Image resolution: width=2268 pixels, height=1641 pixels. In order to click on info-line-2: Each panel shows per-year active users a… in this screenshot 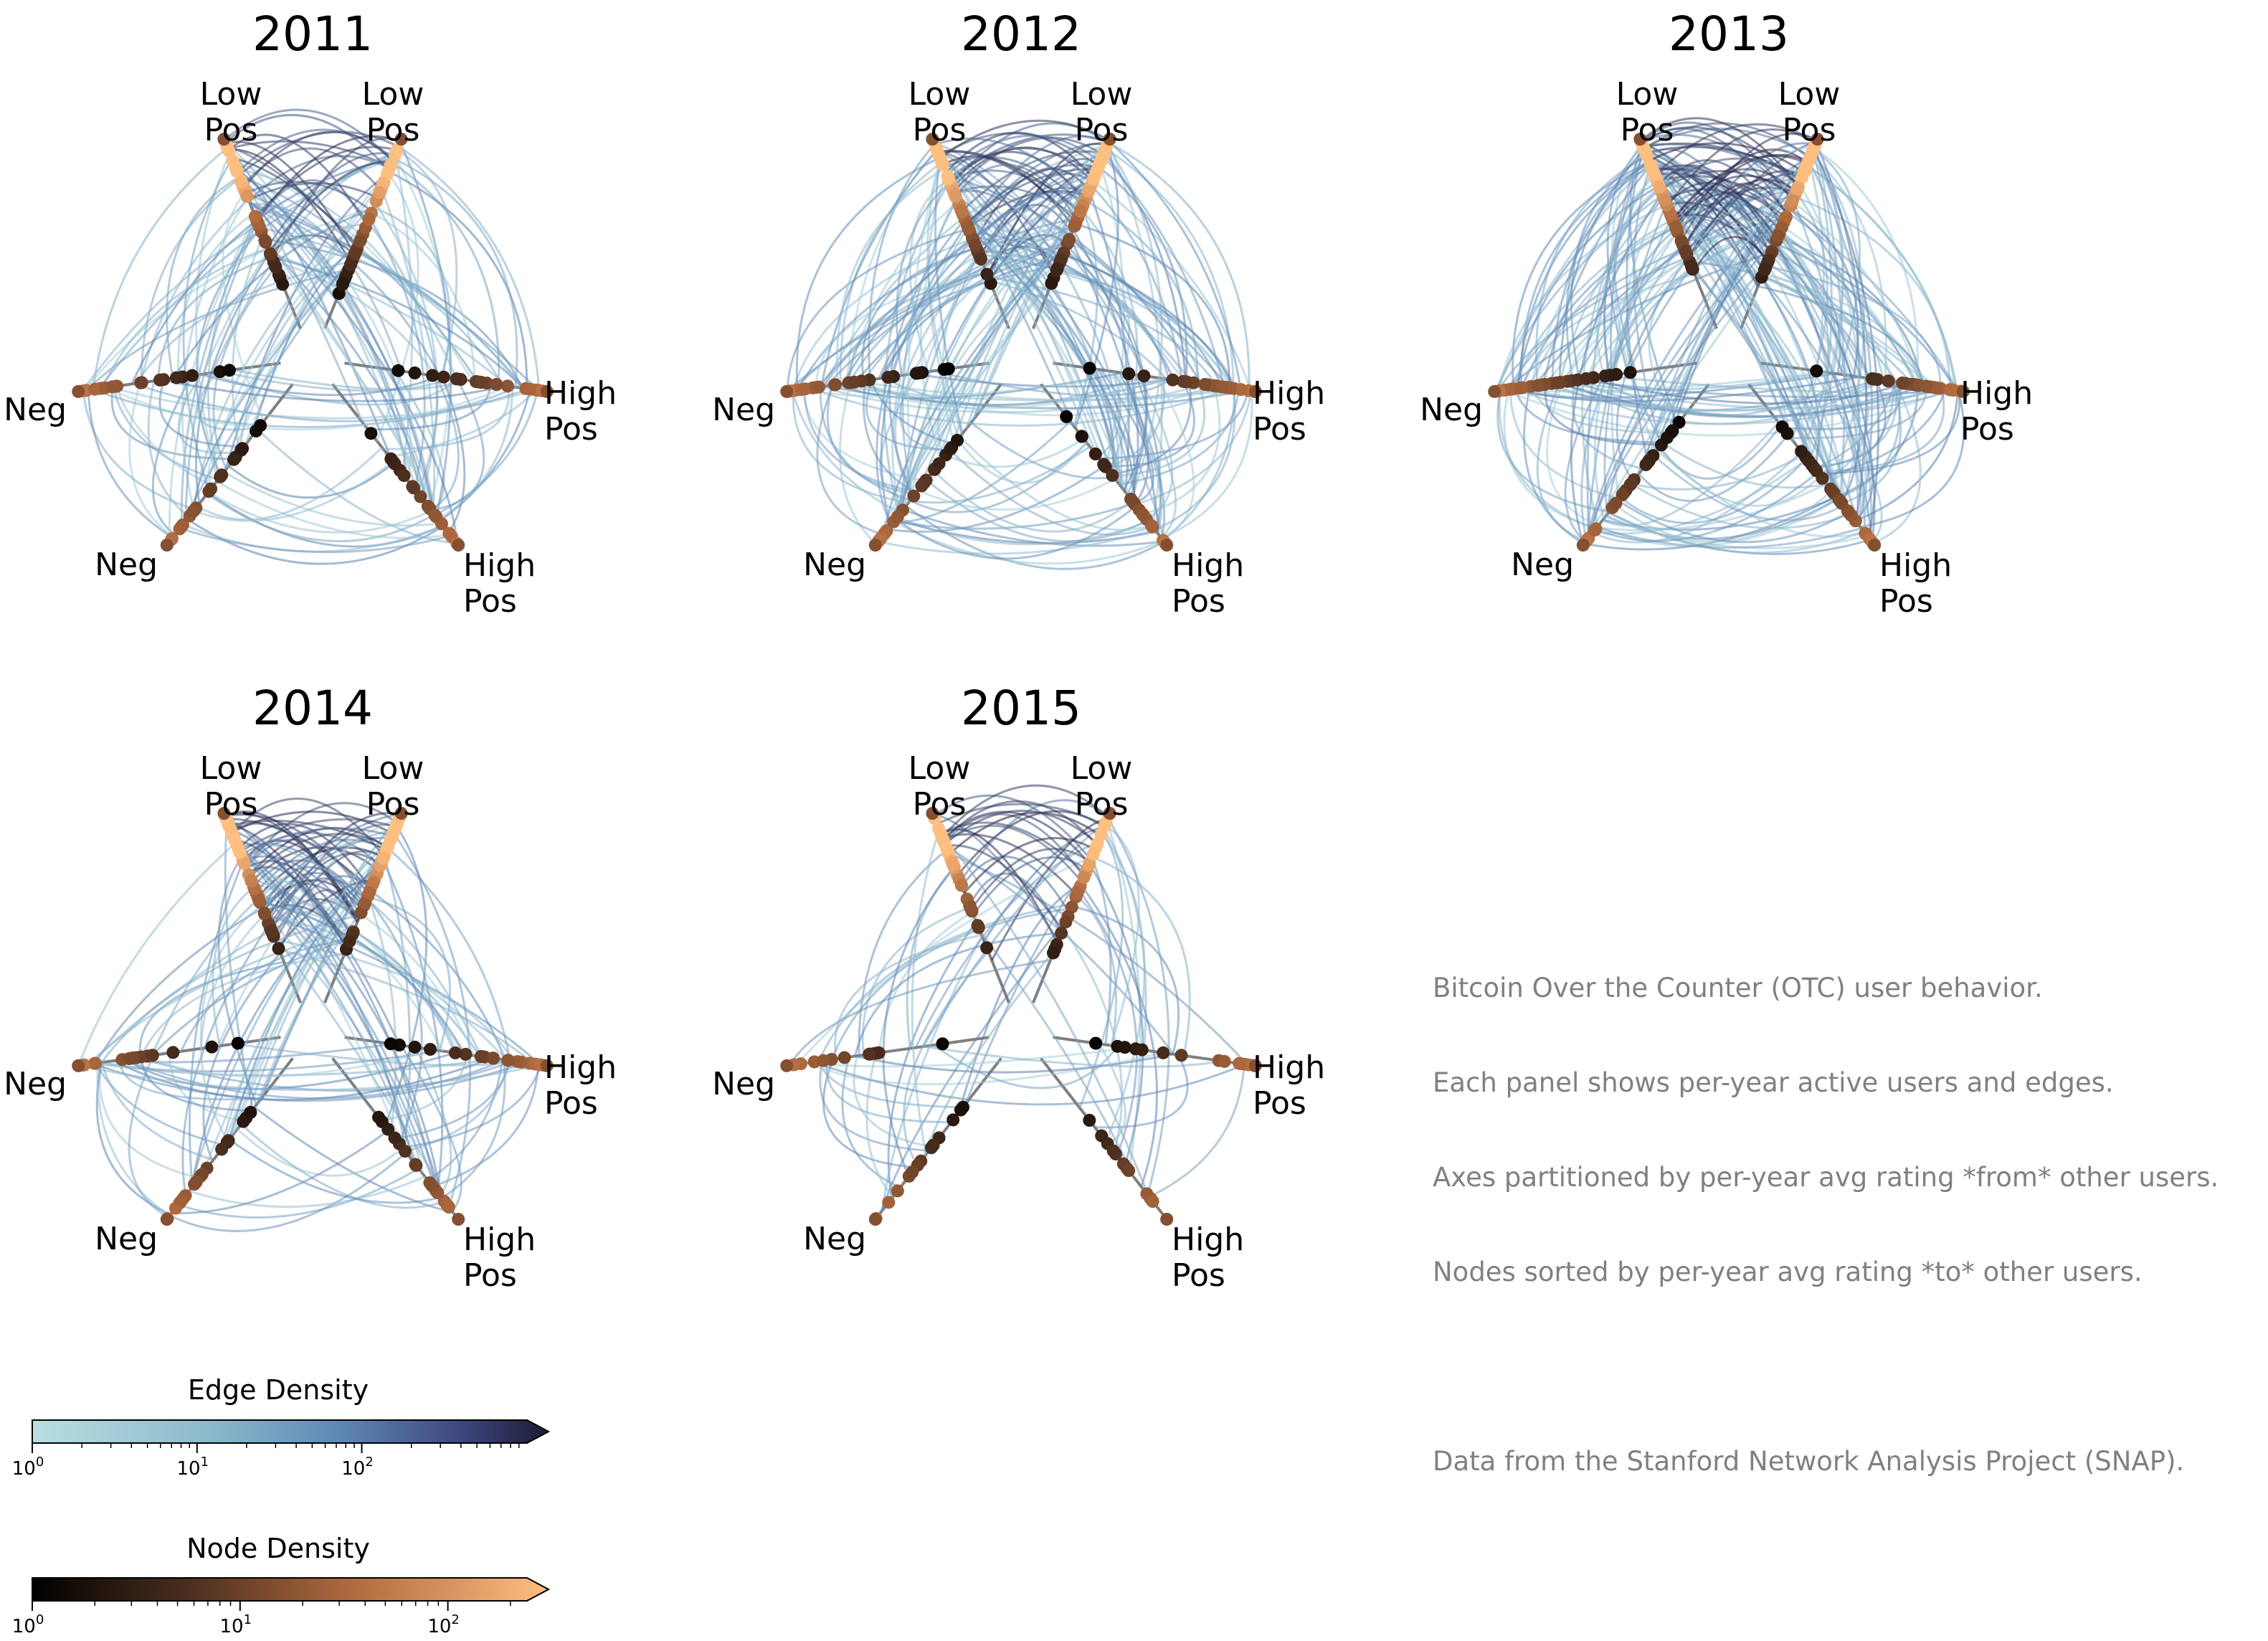, I will do `click(1774, 1082)`.